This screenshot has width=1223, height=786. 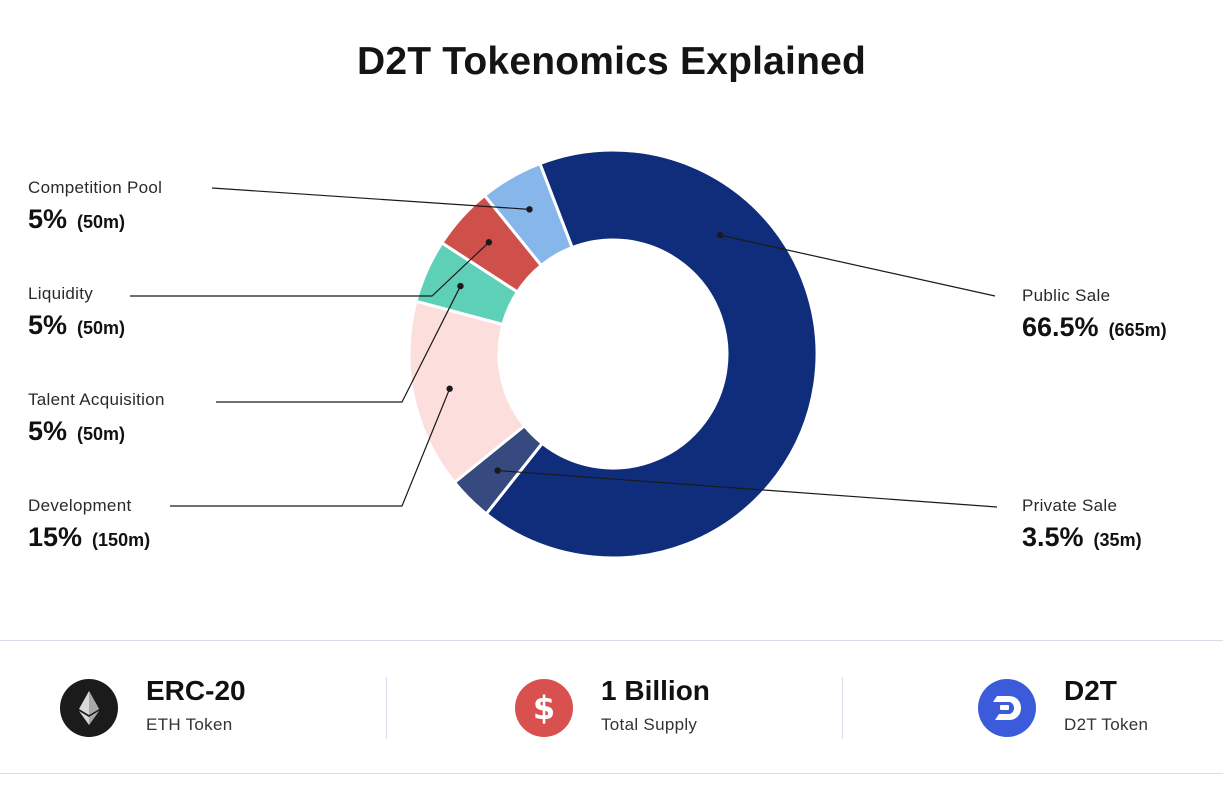 I want to click on erc20-subtitle: ETH Token, so click(x=189, y=724).